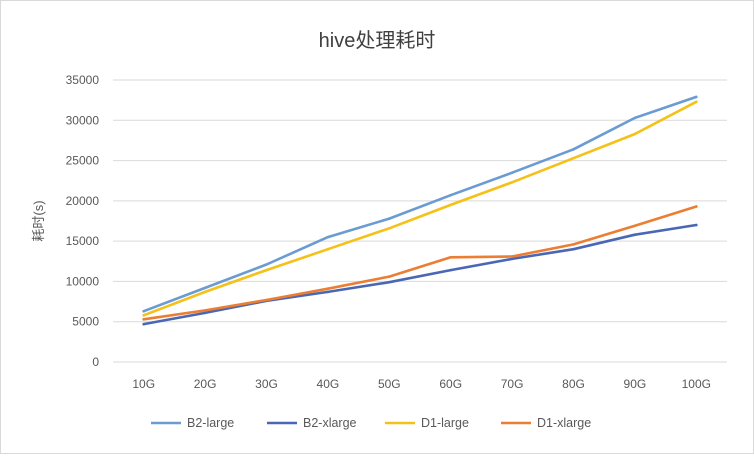 The height and width of the screenshot is (458, 754). What do you see at coordinates (266, 384) in the screenshot?
I see `x-tick-label: 30G` at bounding box center [266, 384].